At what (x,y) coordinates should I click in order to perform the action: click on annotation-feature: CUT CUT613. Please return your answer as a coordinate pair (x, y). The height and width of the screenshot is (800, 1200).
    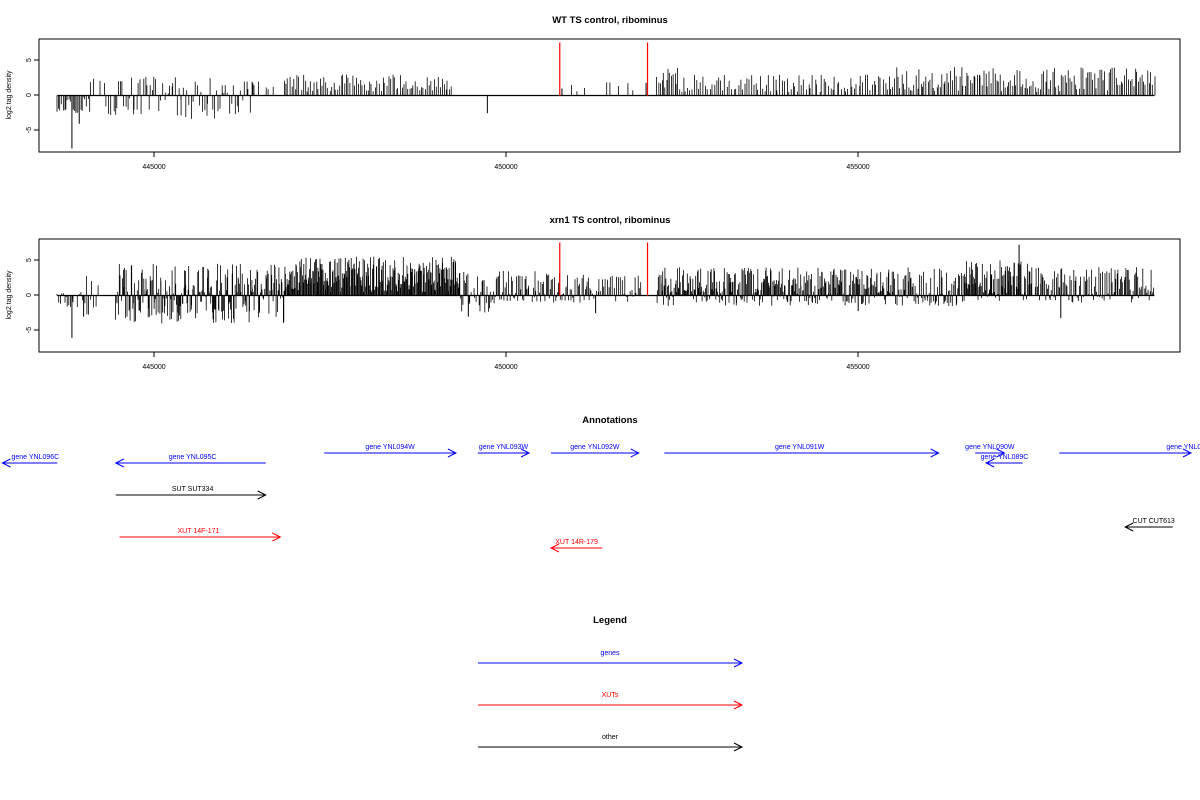
    Looking at the image, I should click on (1149, 525).